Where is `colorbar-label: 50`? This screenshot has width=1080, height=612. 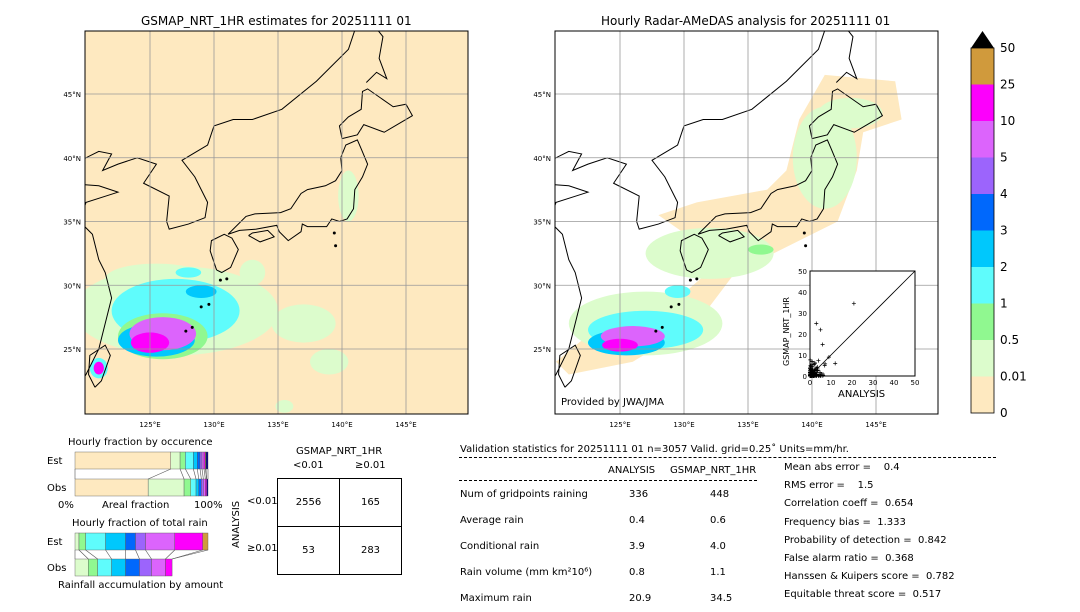
colorbar-label: 50 is located at coordinates (1007, 48).